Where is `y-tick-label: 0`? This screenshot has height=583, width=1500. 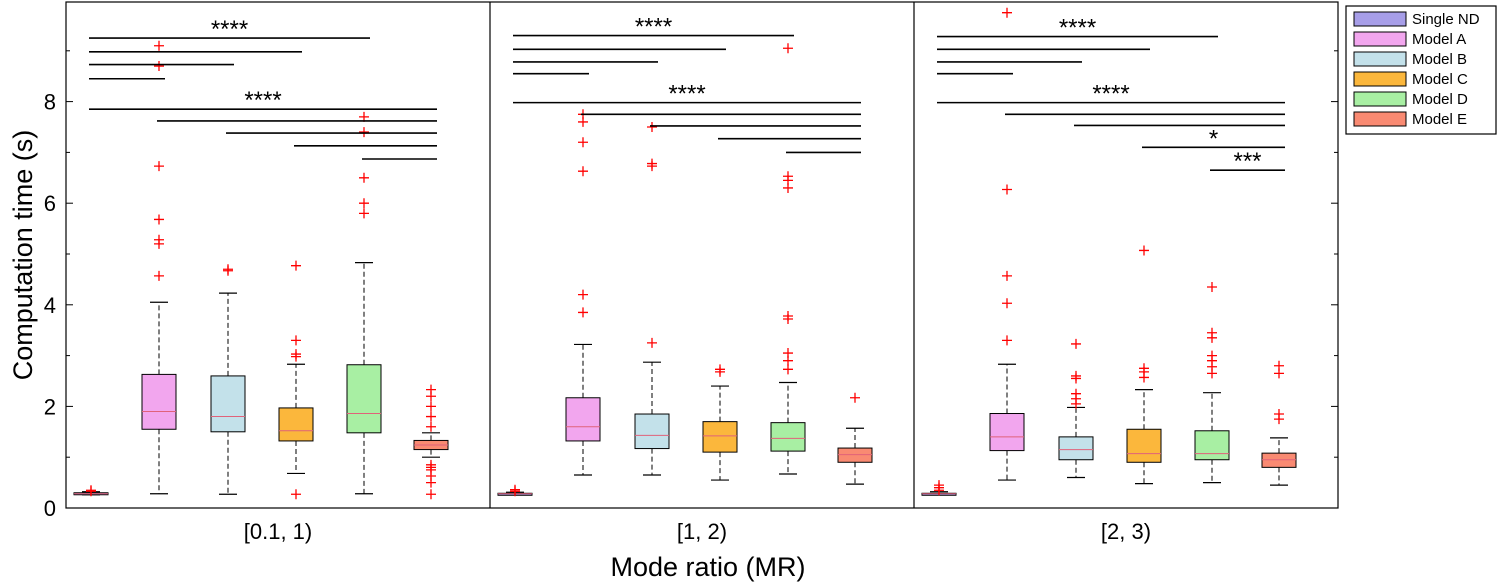 y-tick-label: 0 is located at coordinates (50, 508).